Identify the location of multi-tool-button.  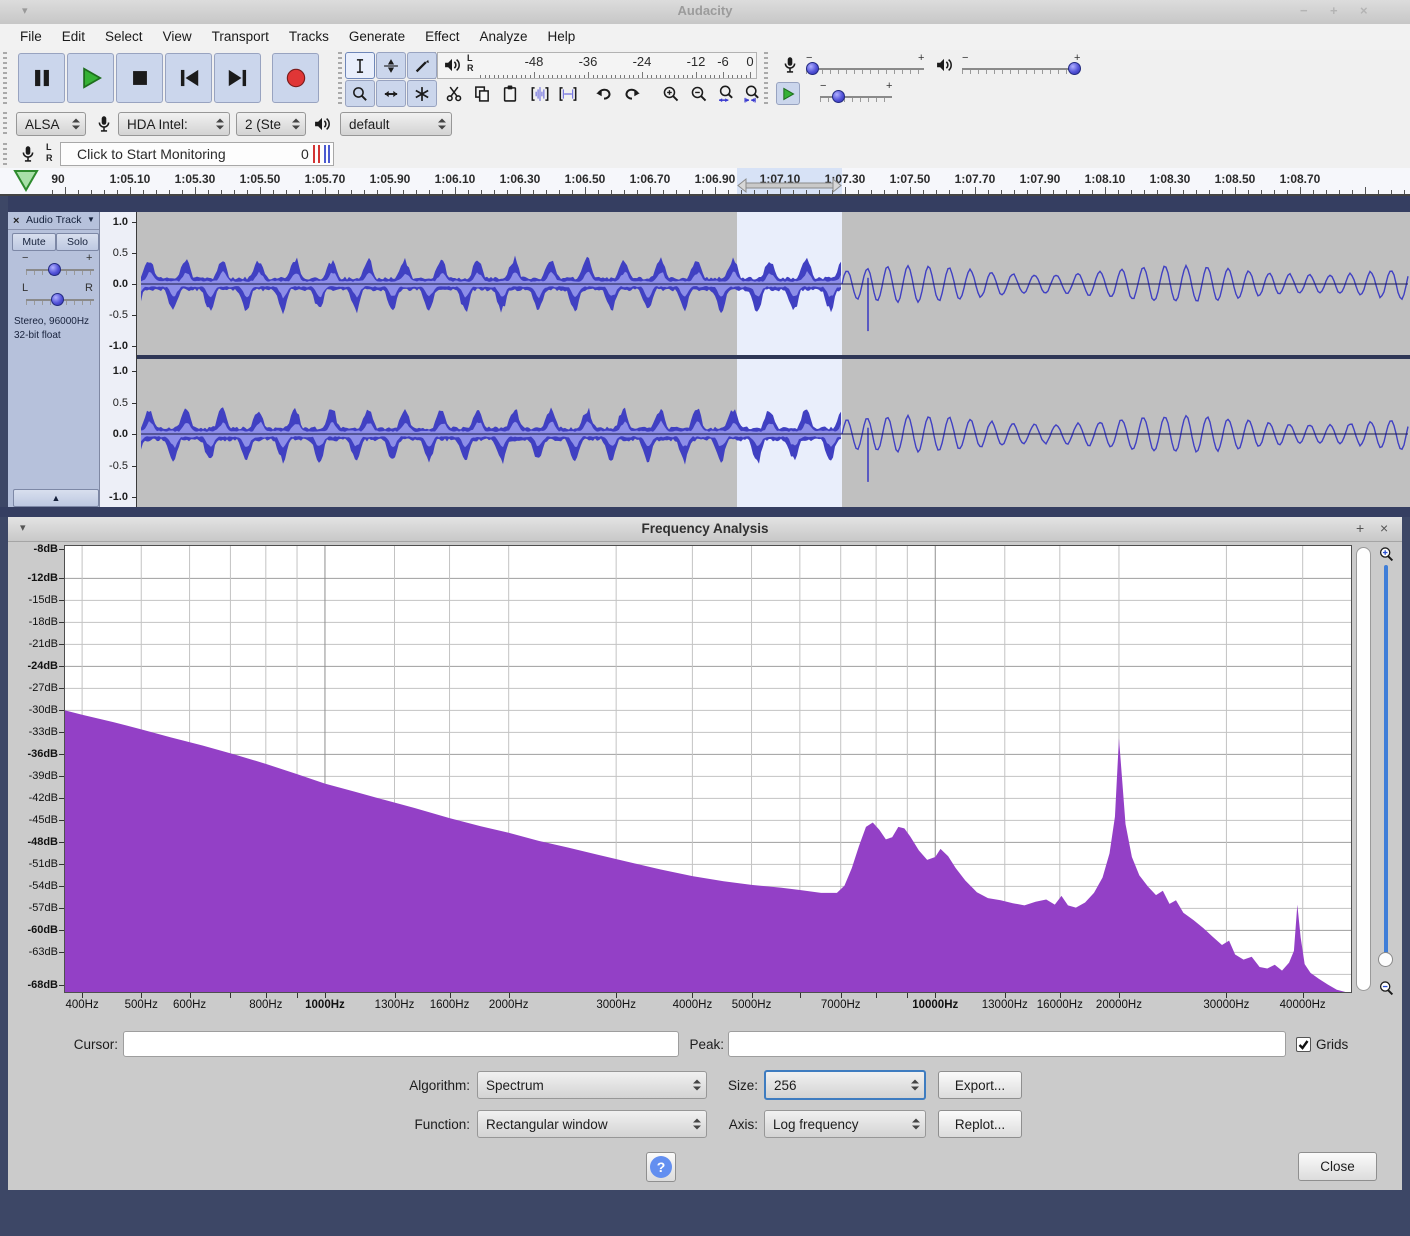
(422, 93).